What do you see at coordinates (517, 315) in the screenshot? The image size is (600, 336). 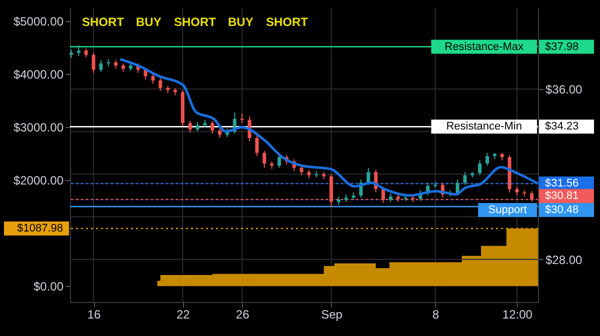 I see `x-tick-label: 12:00` at bounding box center [517, 315].